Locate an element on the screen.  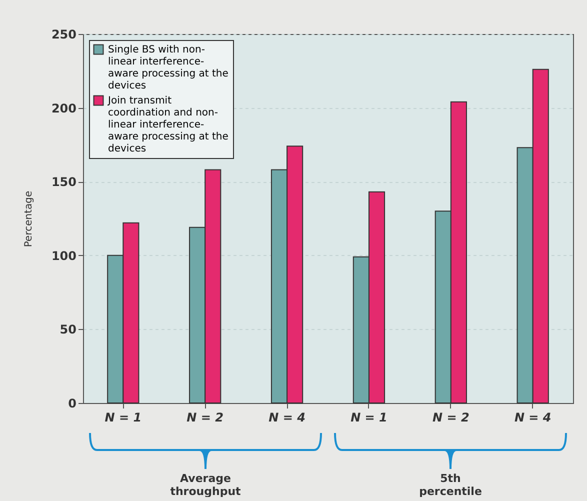
y-tick-label: 100 is located at coordinates (63, 255).